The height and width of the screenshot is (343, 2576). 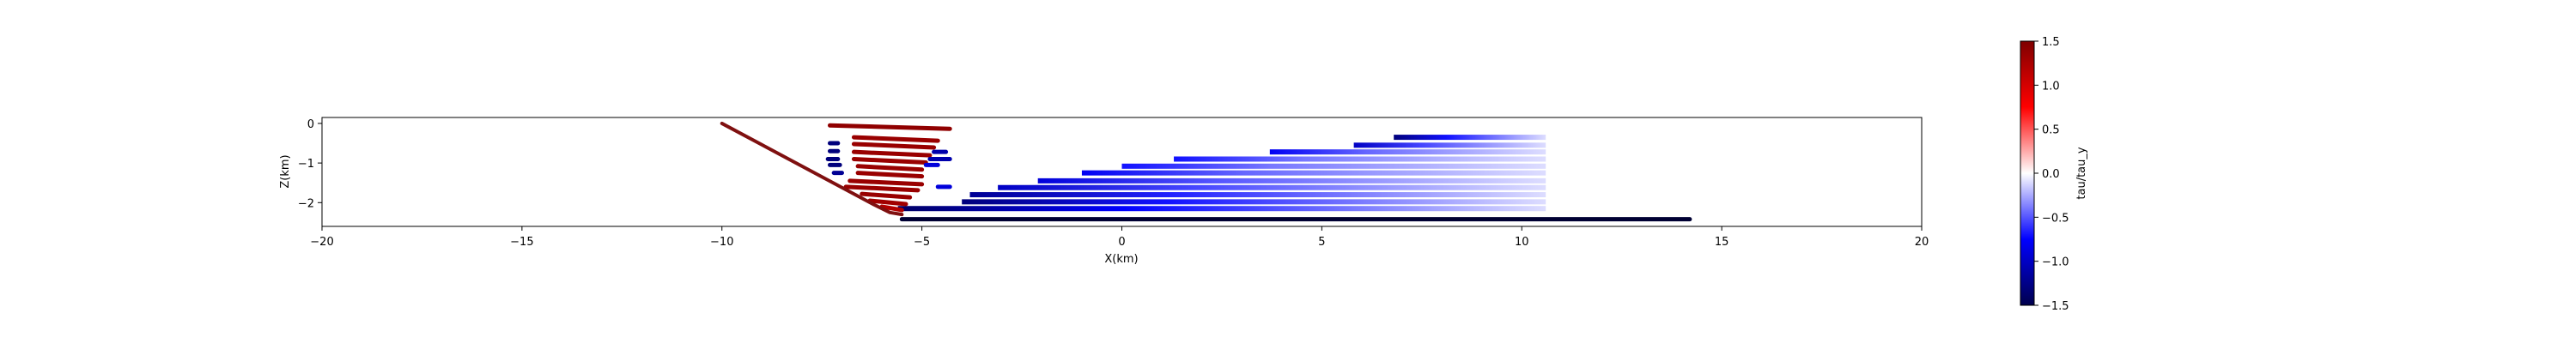 I want to click on y-axis-label: Z(km), so click(x=285, y=171).